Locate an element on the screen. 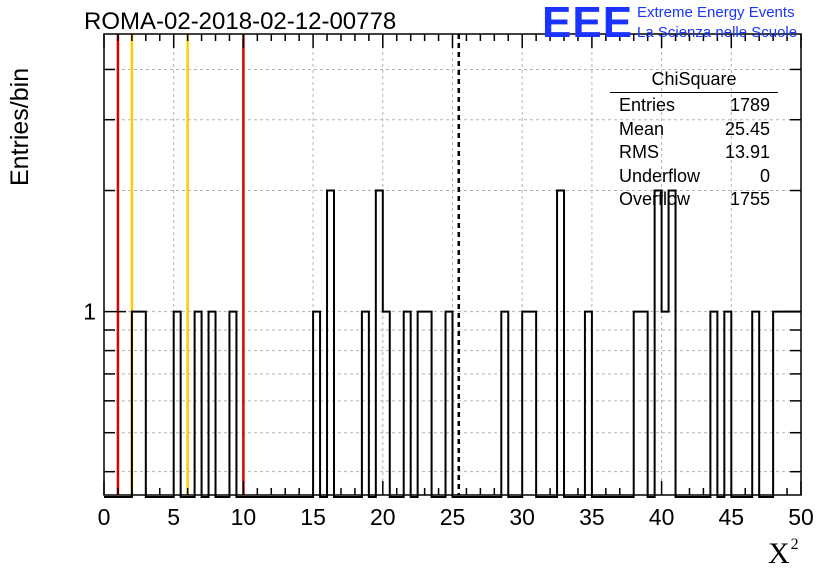  stats-row-underflow: Underflow 0 is located at coordinates (694, 176).